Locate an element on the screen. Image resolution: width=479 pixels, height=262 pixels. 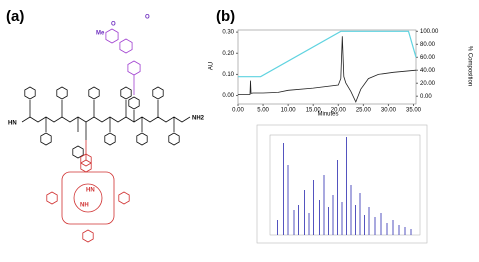
bonds is located at coordinates (102, 120).